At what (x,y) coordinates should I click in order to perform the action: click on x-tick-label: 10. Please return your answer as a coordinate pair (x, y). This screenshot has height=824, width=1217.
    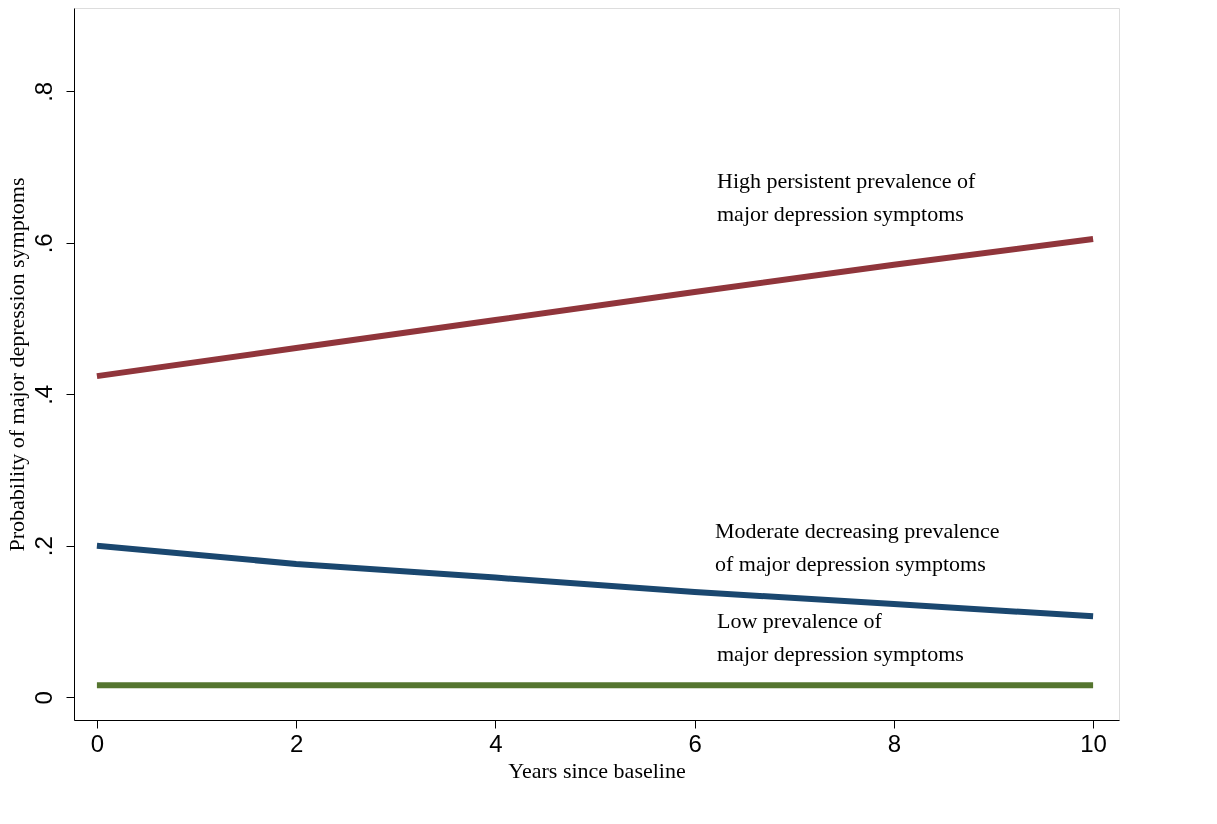
    Looking at the image, I should click on (1093, 743).